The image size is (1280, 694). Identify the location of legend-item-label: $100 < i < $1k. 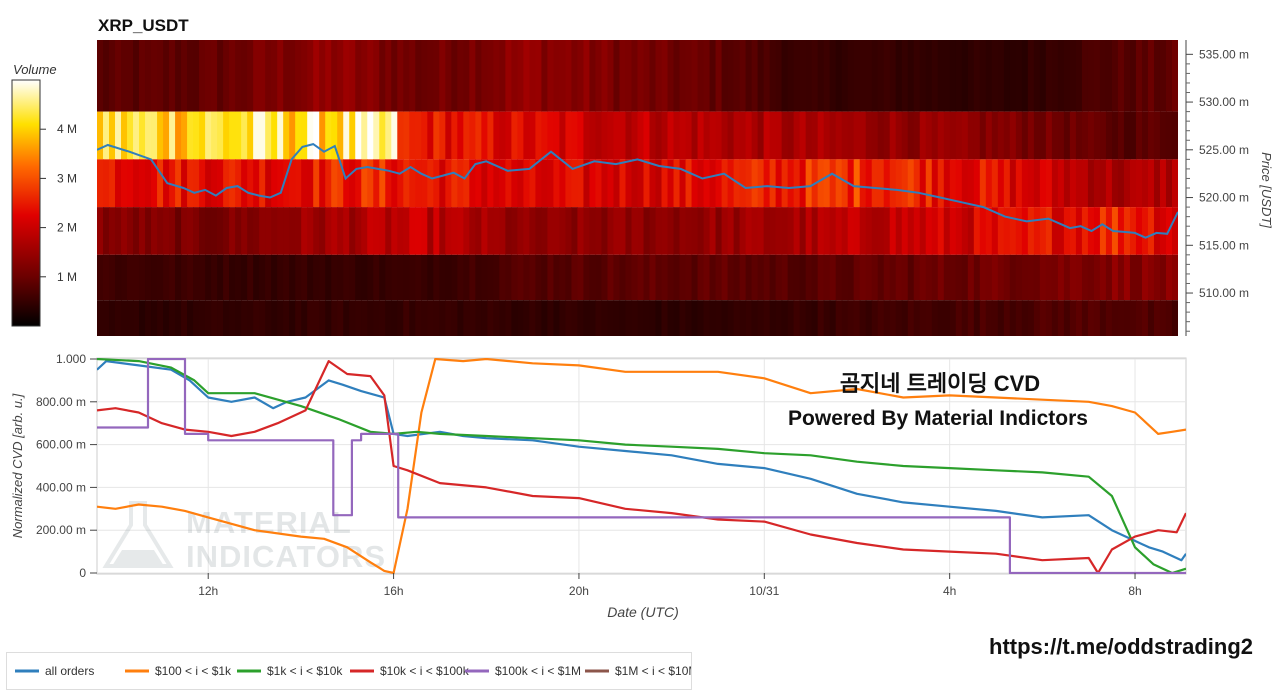
(193, 671).